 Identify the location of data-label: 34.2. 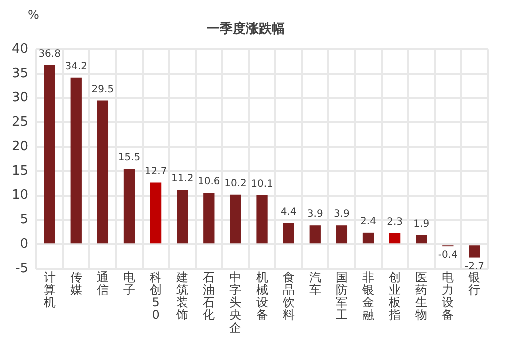
(76, 66).